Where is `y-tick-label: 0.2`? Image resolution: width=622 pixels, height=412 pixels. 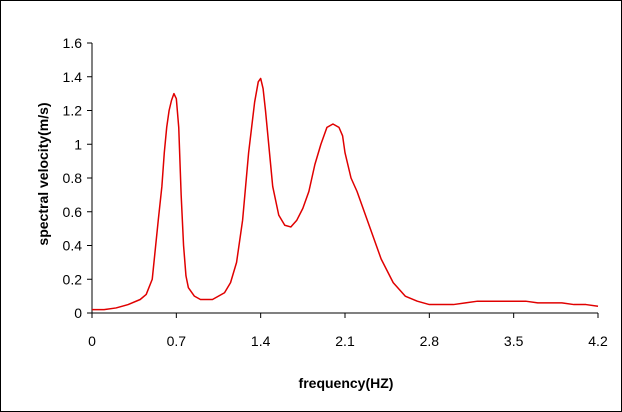
y-tick-label: 0.2 is located at coordinates (73, 279).